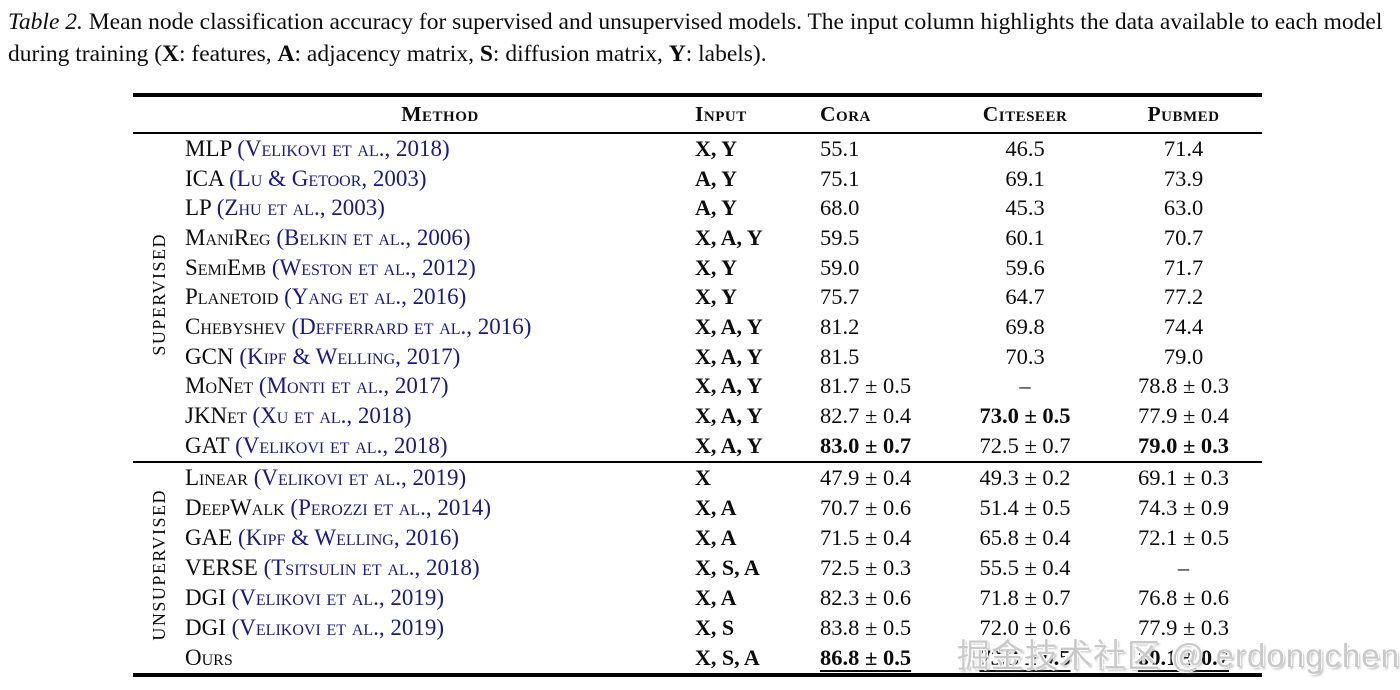 Image resolution: width=1400 pixels, height=690 pixels. I want to click on citation-link: (Monti et al., 2017), so click(353, 386).